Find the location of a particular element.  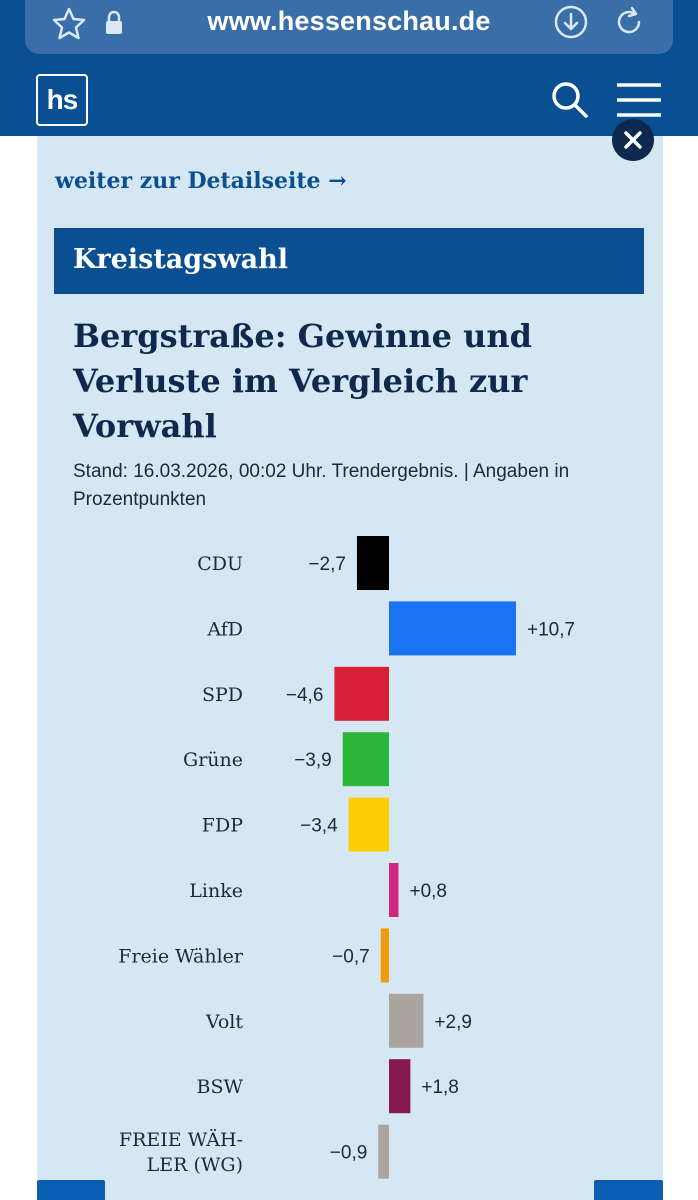

party-label-1: AfD is located at coordinates (224, 629).